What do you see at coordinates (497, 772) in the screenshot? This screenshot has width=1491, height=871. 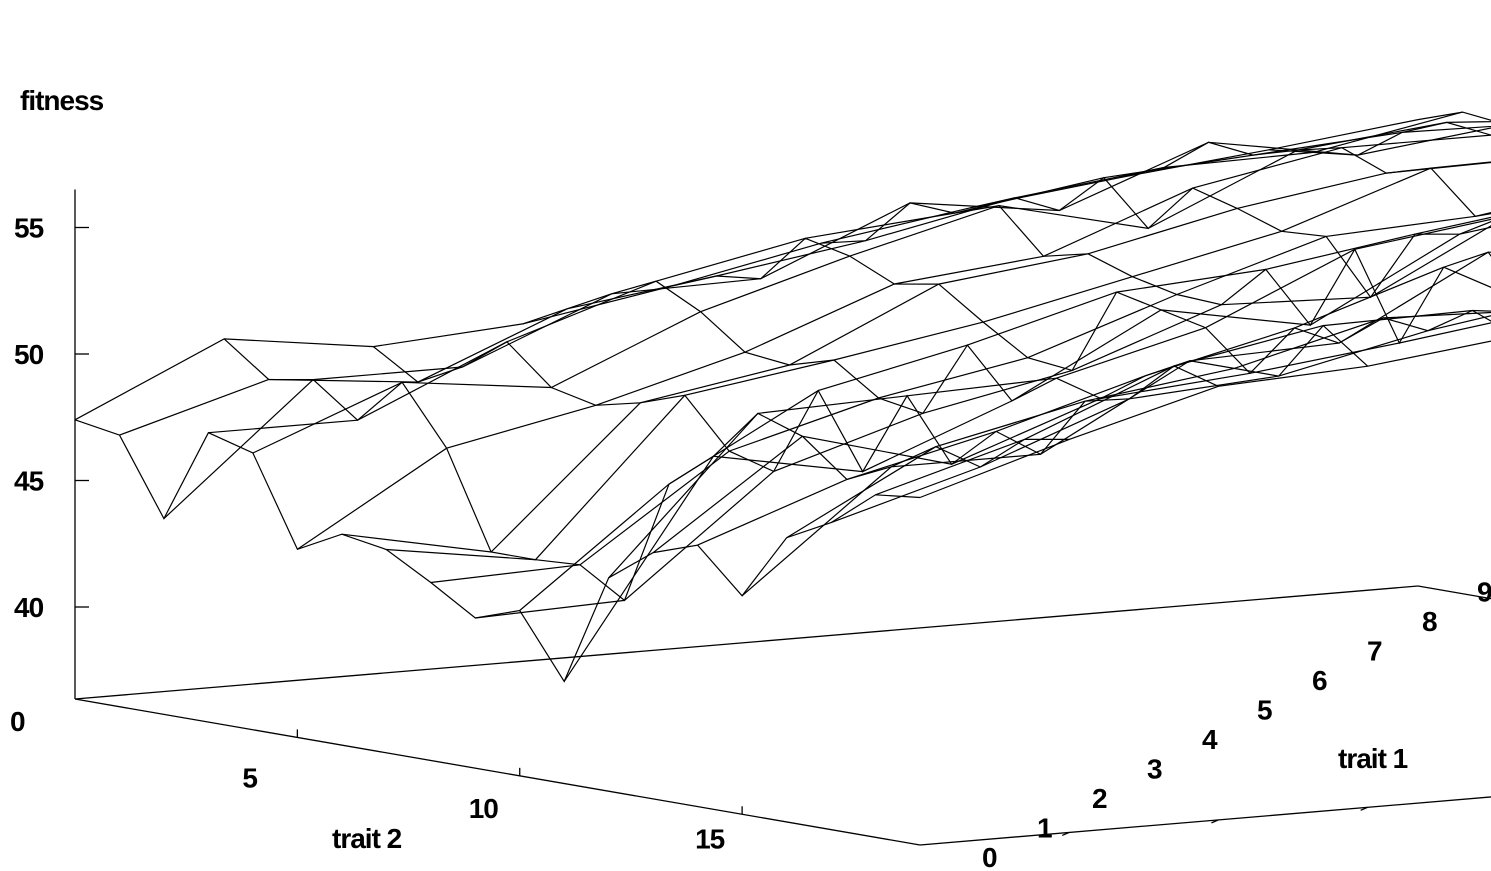 I see `base-front-edge` at bounding box center [497, 772].